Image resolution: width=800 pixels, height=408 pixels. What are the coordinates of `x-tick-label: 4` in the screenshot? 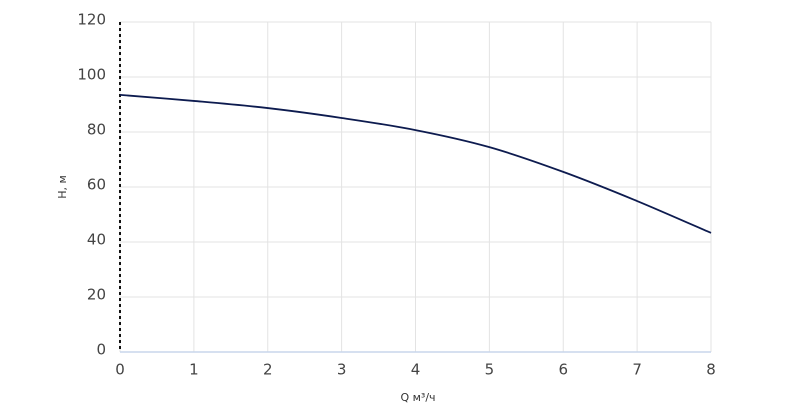 It's located at (416, 370).